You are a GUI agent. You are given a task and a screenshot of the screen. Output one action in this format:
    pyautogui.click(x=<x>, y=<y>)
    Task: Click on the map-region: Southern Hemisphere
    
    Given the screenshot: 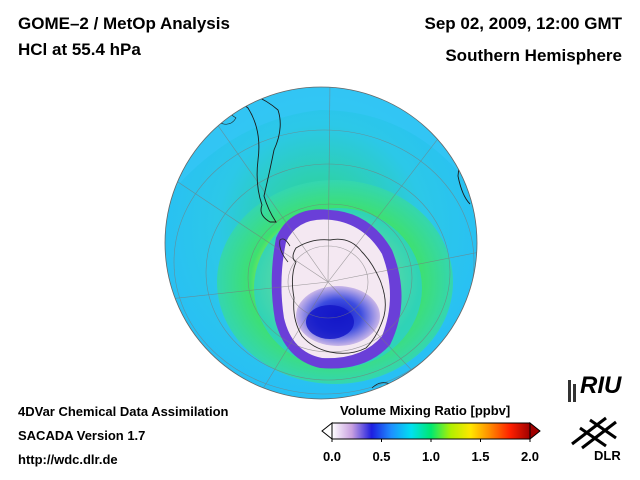 What is the action you would take?
    pyautogui.click(x=533, y=55)
    